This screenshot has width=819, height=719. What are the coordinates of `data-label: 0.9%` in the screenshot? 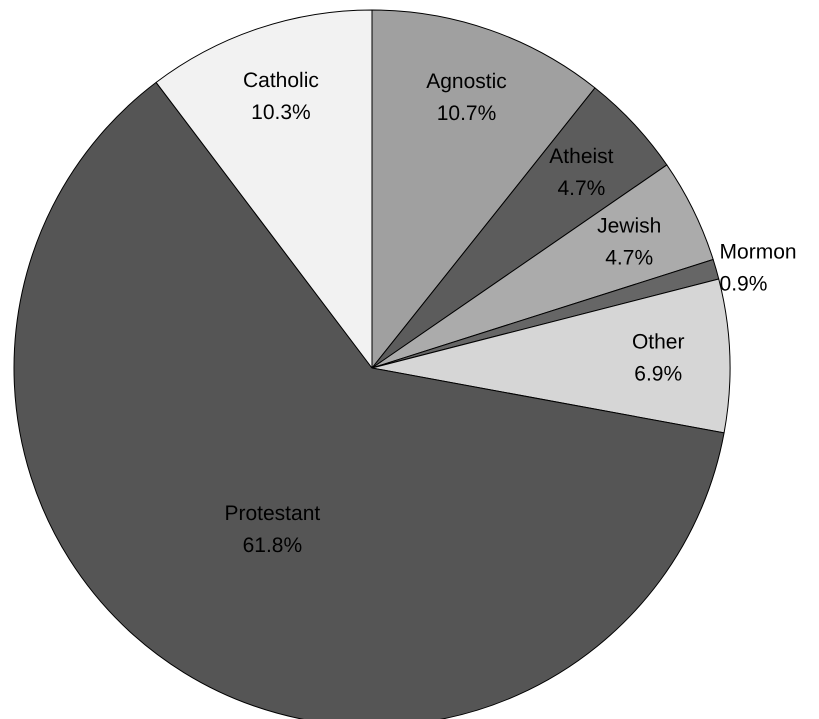 It's located at (744, 284).